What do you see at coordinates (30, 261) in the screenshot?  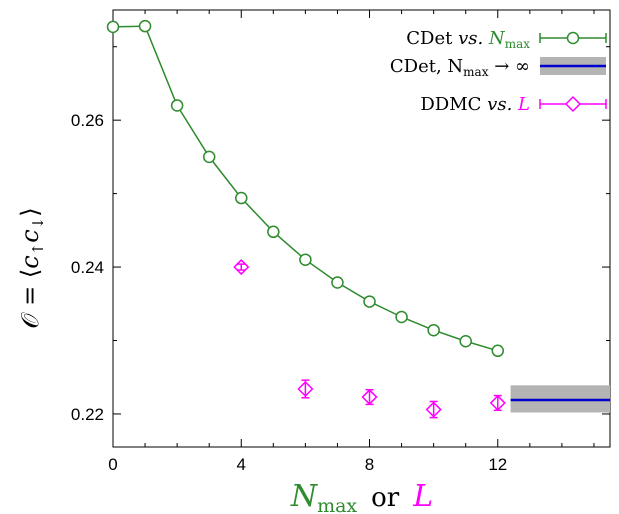 I see `y-axis-title-c1: c` at bounding box center [30, 261].